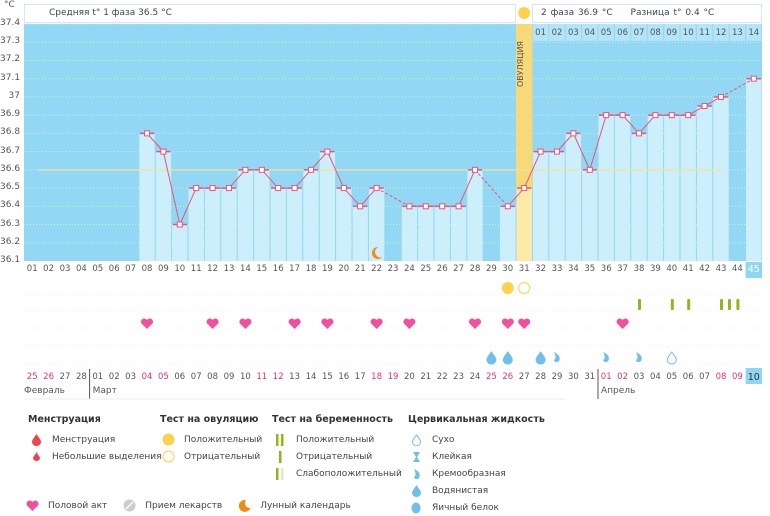  What do you see at coordinates (278, 269) in the screenshot?
I see `cycle-day-label: 16` at bounding box center [278, 269].